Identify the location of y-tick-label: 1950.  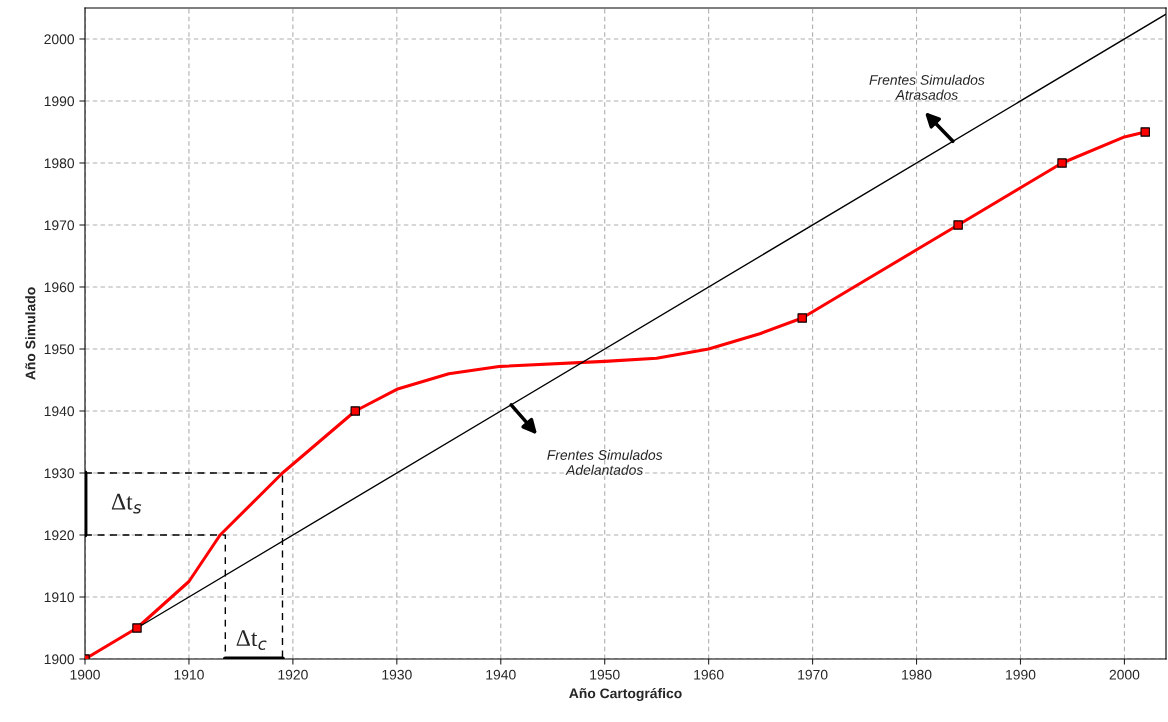
(59, 349).